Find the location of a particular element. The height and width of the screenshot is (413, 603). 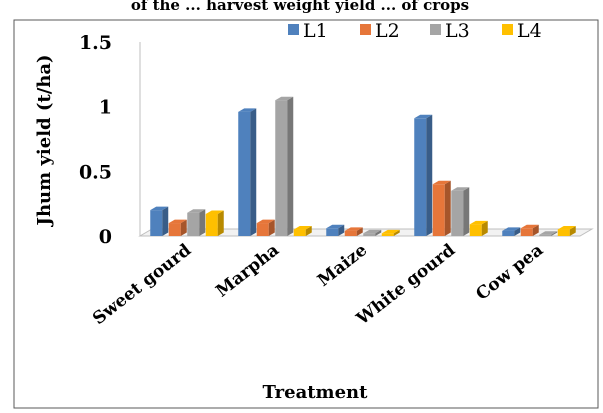

legend-item: L4 is located at coordinates (522, 31).